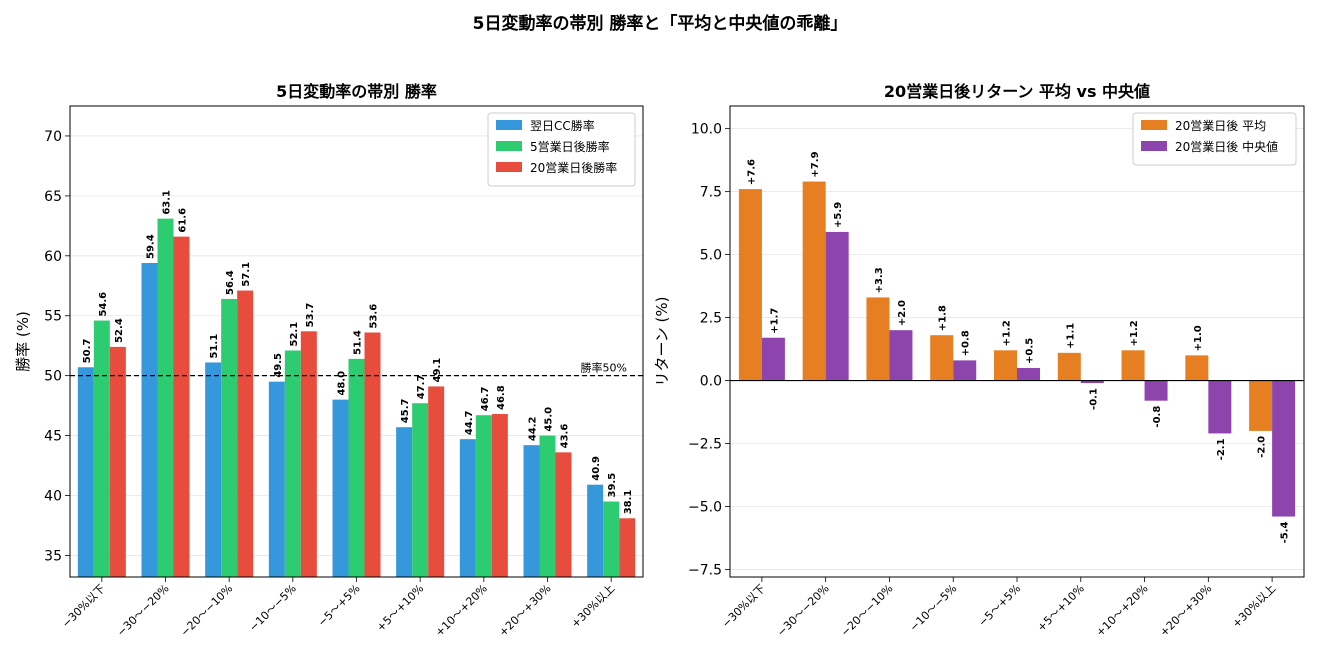  What do you see at coordinates (310, 315) in the screenshot?
I see `data-label: 53.7` at bounding box center [310, 315].